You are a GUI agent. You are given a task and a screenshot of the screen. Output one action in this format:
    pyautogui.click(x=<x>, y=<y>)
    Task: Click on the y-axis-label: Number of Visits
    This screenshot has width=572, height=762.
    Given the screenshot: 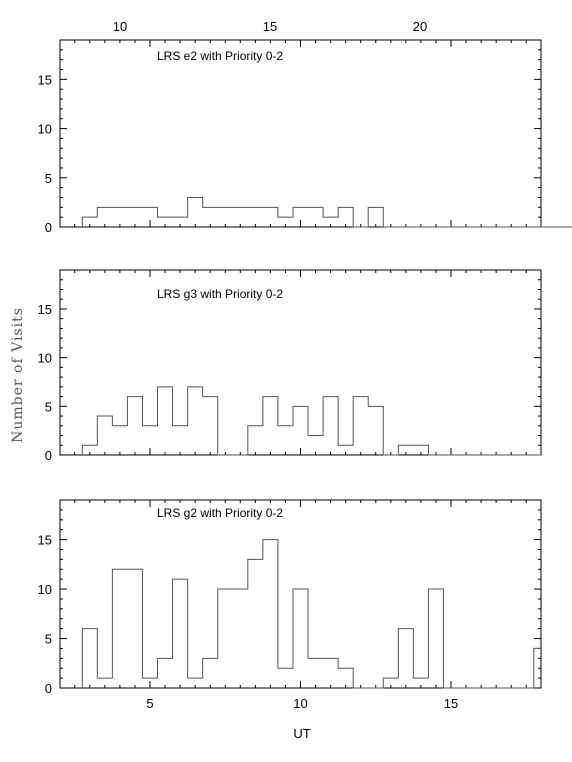 What is the action you would take?
    pyautogui.click(x=18, y=375)
    